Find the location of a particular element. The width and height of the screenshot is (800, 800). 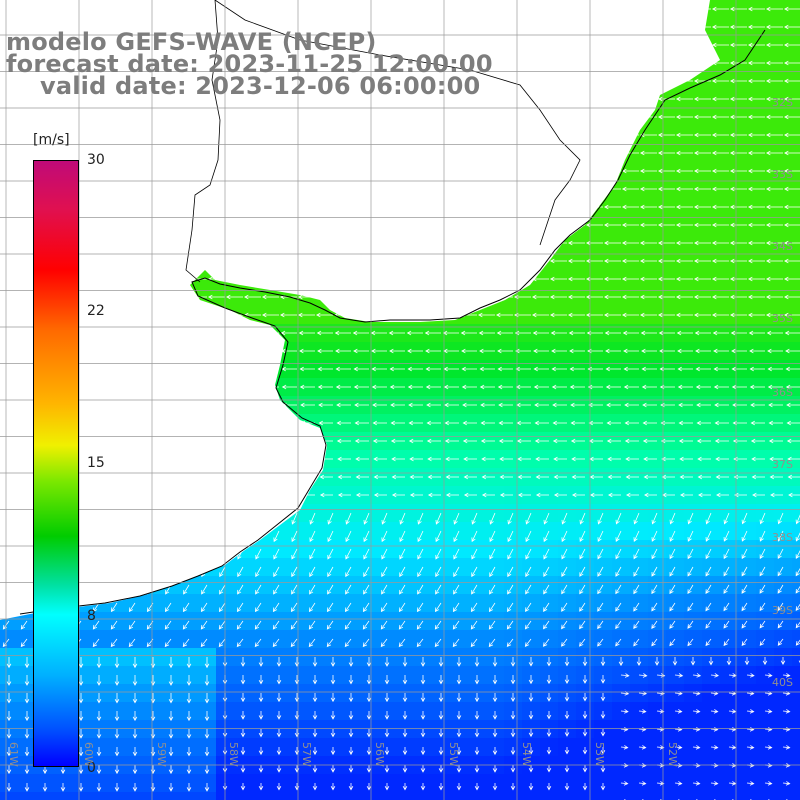

lat-label: 38S is located at coordinates (782, 537).